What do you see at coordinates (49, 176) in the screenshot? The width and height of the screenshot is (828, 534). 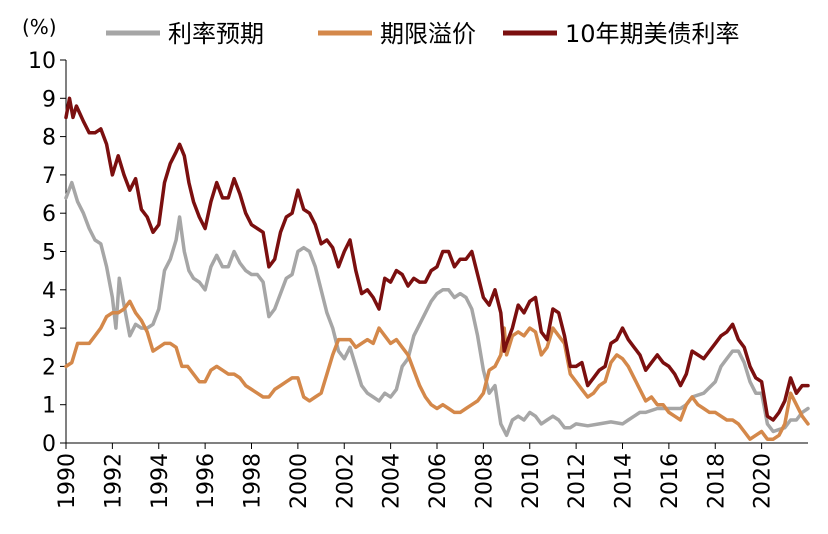 I see `y-tick-label: 7` at bounding box center [49, 176].